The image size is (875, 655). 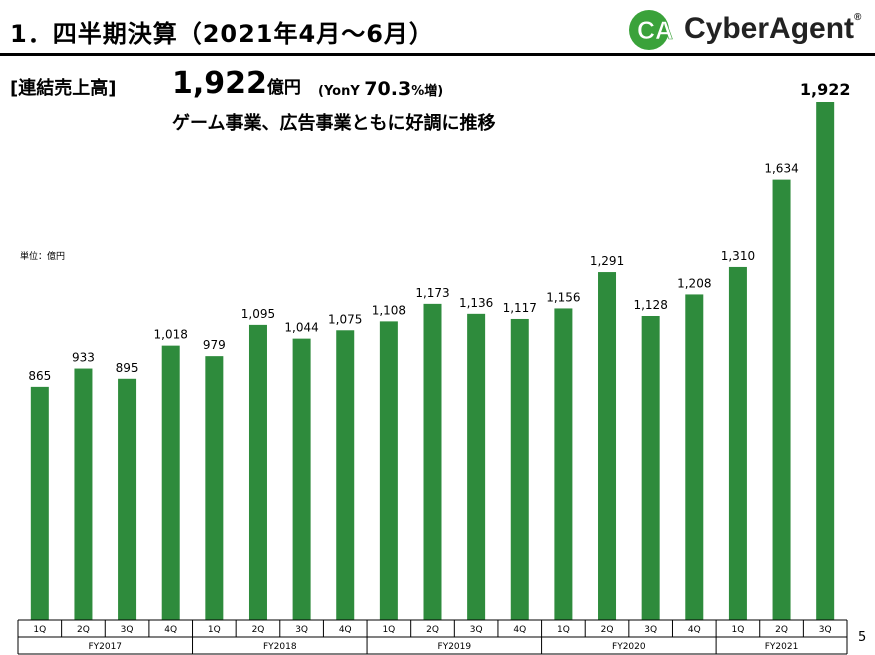 What do you see at coordinates (825, 89) in the screenshot?
I see `bar-data-label: 1,922` at bounding box center [825, 89].